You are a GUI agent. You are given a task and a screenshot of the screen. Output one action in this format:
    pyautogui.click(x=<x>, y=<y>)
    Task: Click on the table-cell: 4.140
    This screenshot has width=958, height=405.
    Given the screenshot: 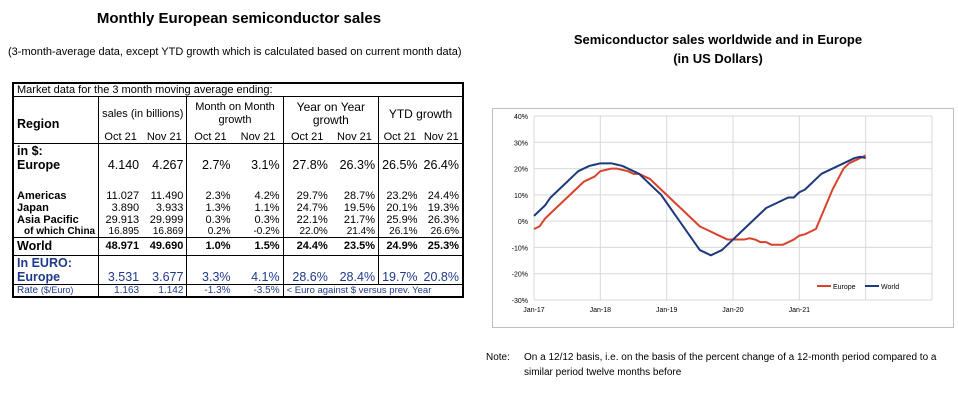 What is the action you would take?
    pyautogui.click(x=120, y=164)
    